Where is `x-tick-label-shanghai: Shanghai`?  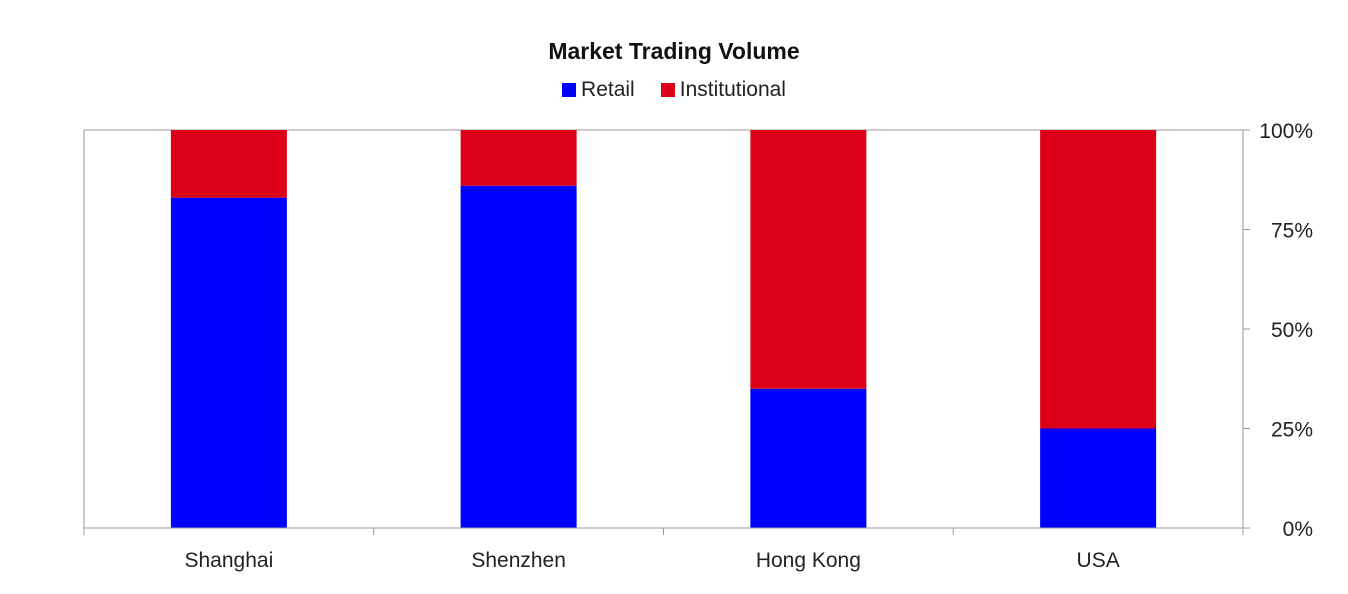
x-tick-label-shanghai: Shanghai is located at coordinates (229, 560).